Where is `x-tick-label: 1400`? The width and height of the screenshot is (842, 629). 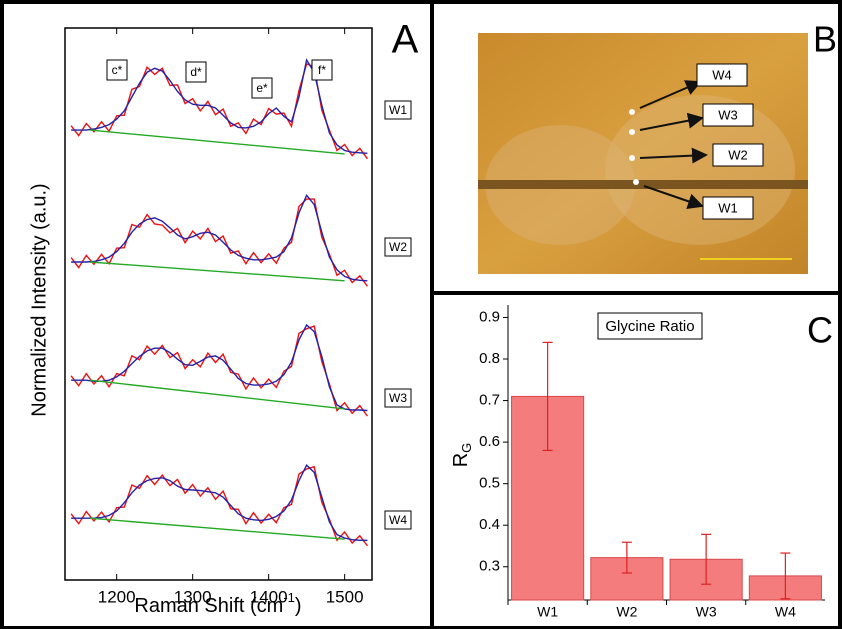
x-tick-label: 1400 is located at coordinates (269, 596).